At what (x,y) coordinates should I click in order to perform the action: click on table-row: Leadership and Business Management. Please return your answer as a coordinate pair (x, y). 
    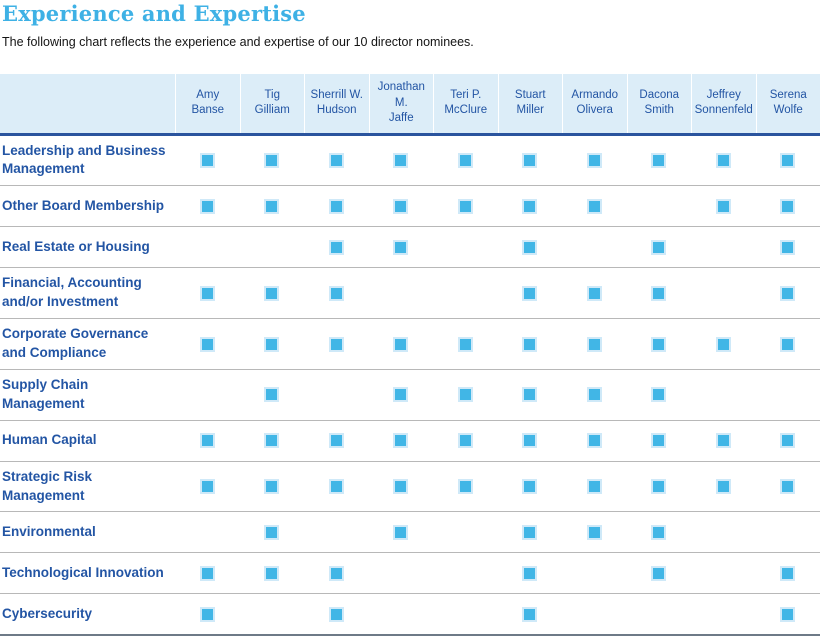
    Looking at the image, I should click on (410, 161).